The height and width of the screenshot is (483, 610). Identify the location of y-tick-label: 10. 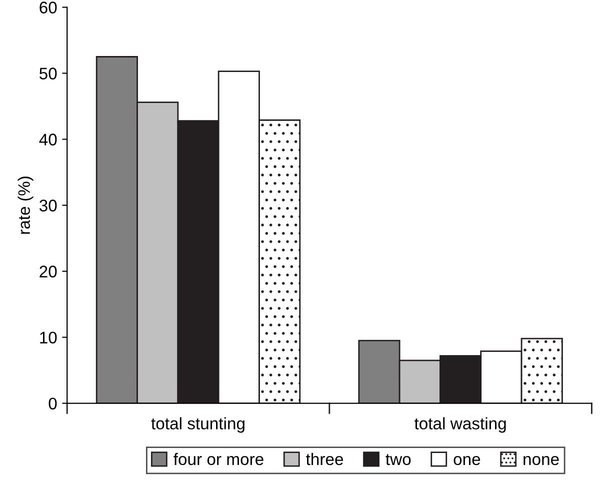
(48, 338).